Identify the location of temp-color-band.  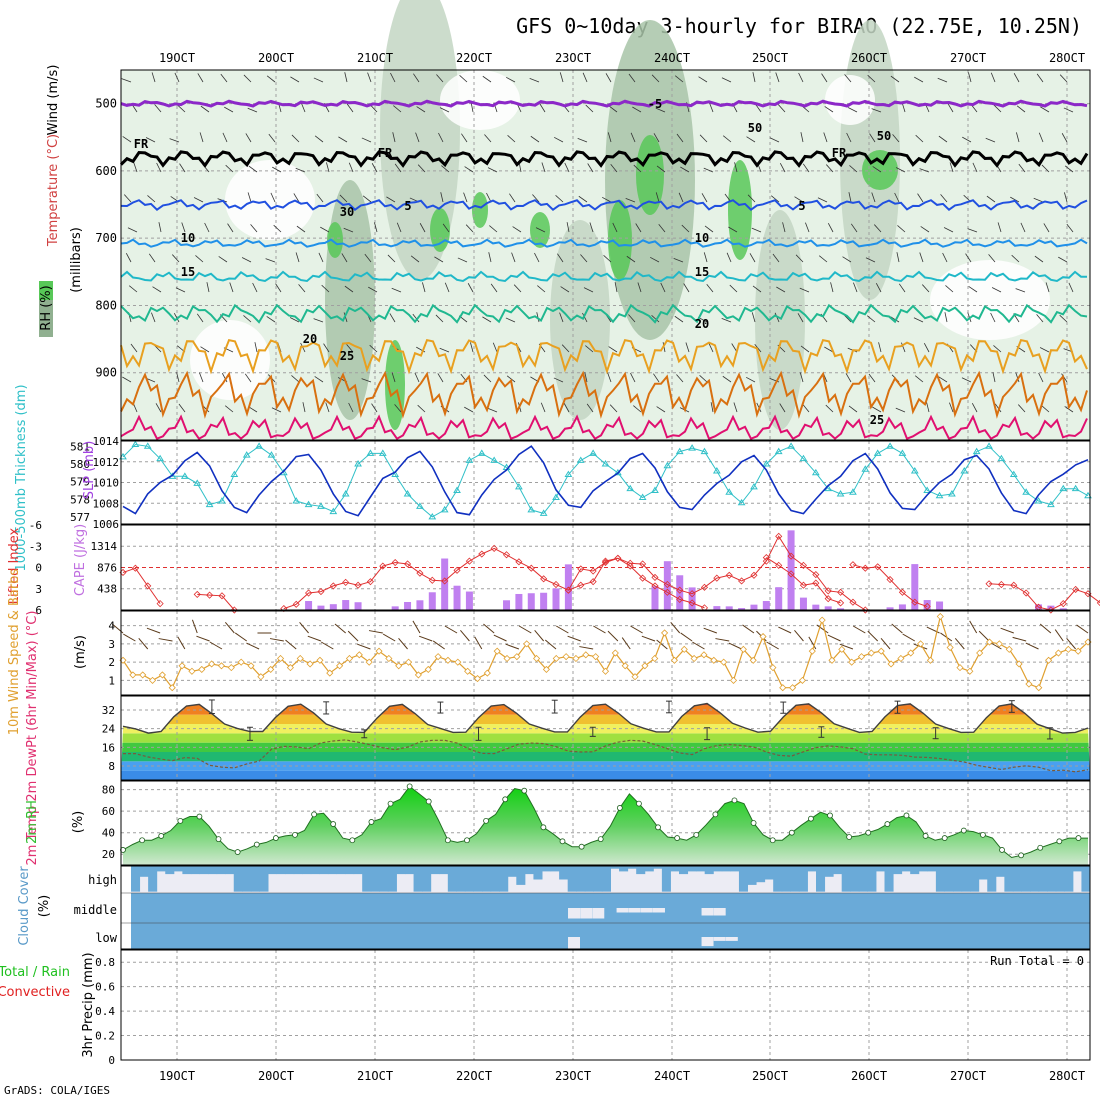
(605, 729).